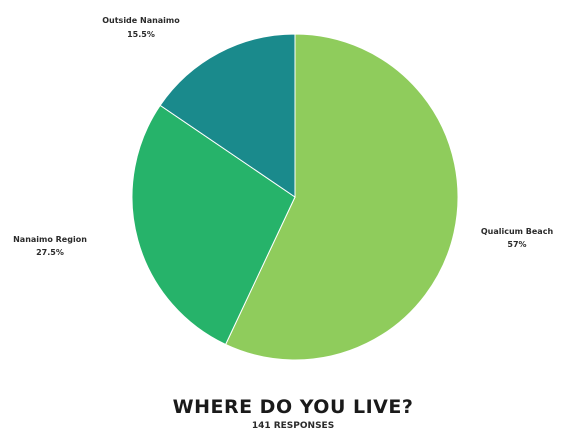 The width and height of the screenshot is (586, 444). Describe the element at coordinates (141, 34) in the screenshot. I see `slice-label-value-outside-nanaimo: 15.5%` at that location.